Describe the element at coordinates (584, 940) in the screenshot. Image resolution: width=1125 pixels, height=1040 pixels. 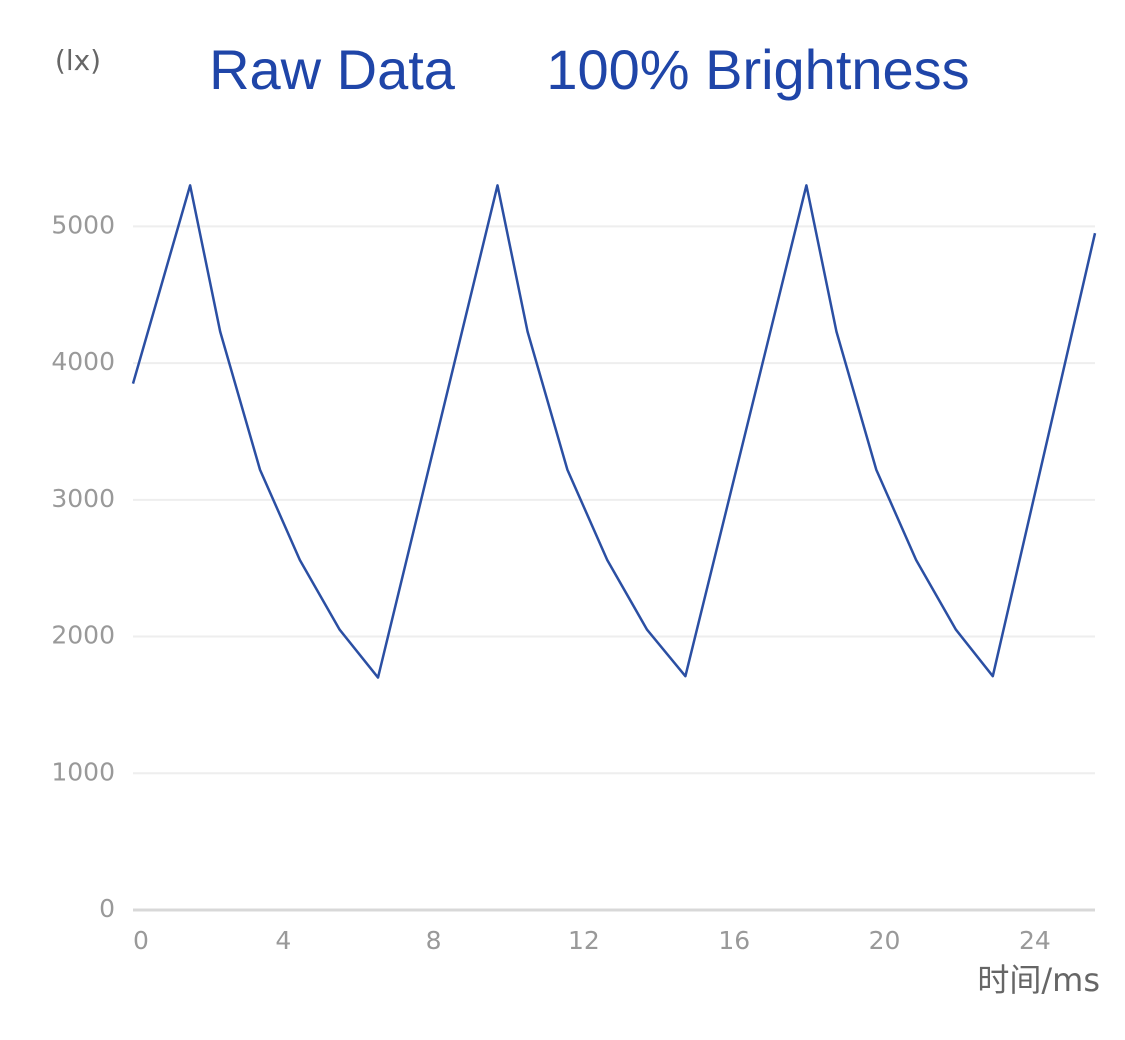
I see `x-tick-label: 12` at that location.